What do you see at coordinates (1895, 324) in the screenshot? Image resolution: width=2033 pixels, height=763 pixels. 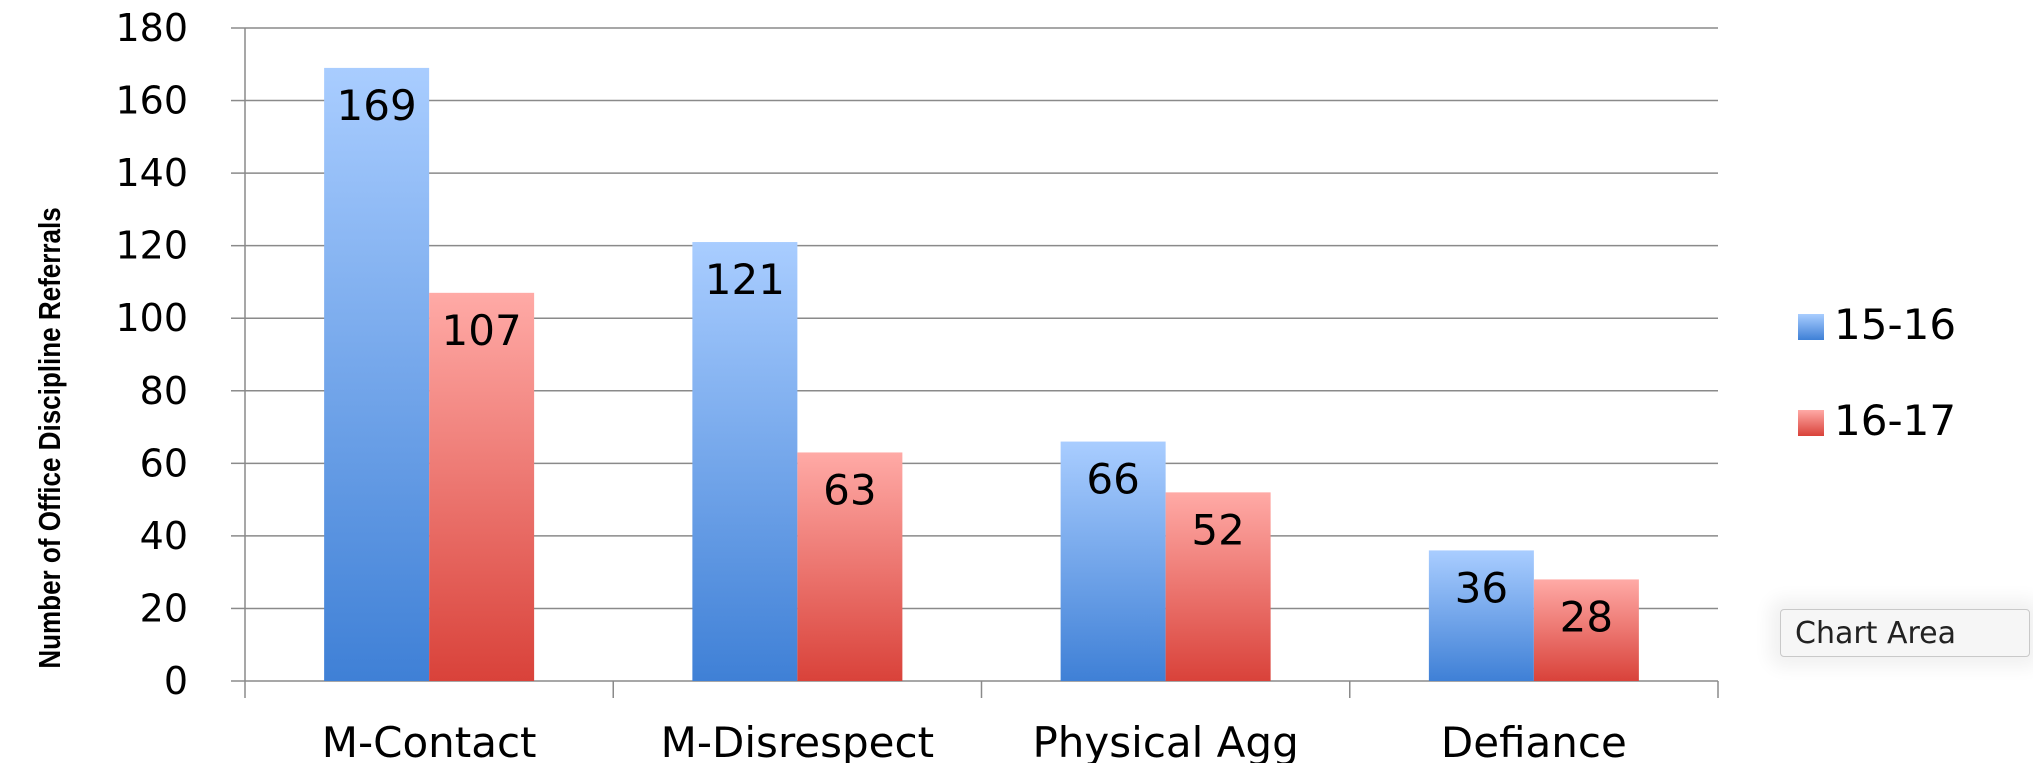 I see `legend-label: 15-16` at bounding box center [1895, 324].